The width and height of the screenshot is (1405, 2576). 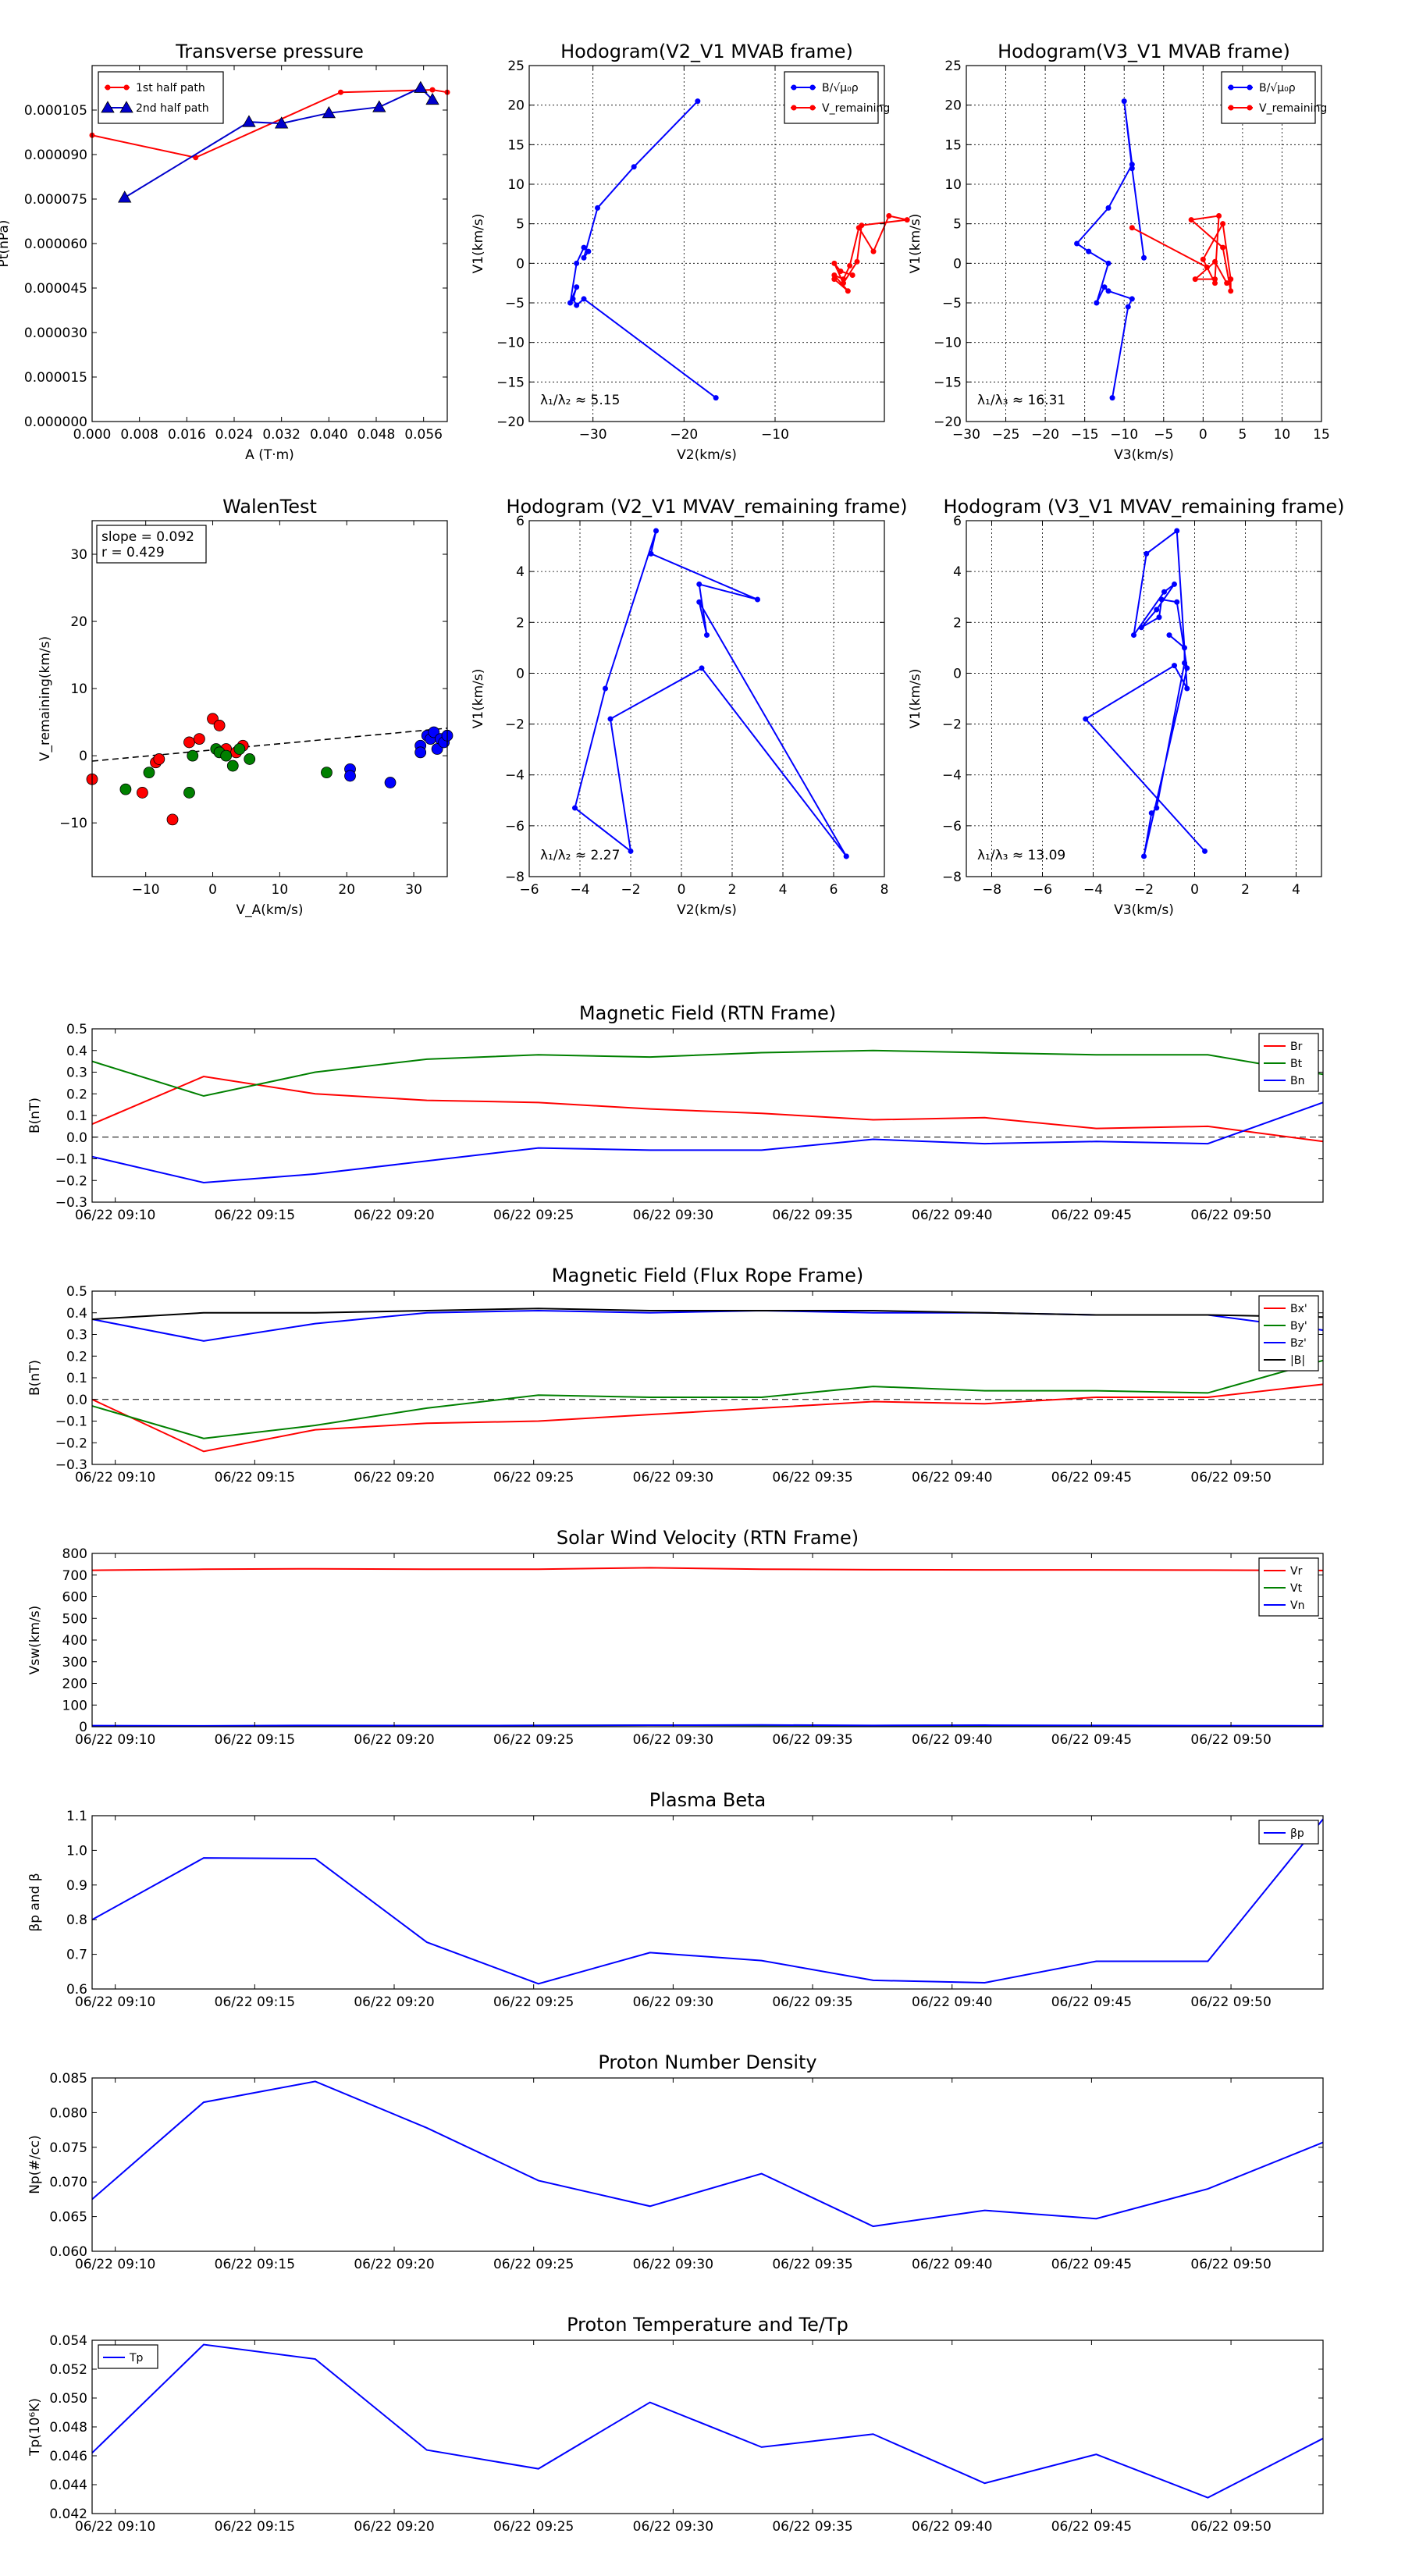 What do you see at coordinates (76, 1073) in the screenshot?
I see `y-tick-label: 0.3` at bounding box center [76, 1073].